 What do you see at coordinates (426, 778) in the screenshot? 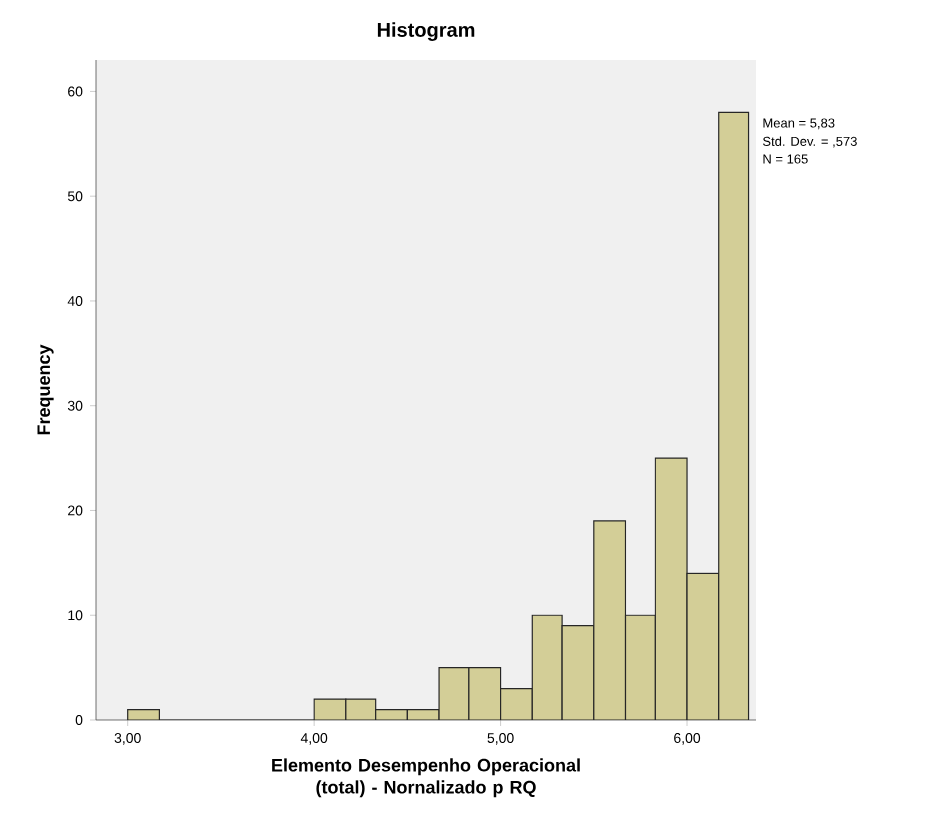
I see `x-axis-title: Elemento Desempenho Operacional (total) - Nornalizado p RQ` at bounding box center [426, 778].